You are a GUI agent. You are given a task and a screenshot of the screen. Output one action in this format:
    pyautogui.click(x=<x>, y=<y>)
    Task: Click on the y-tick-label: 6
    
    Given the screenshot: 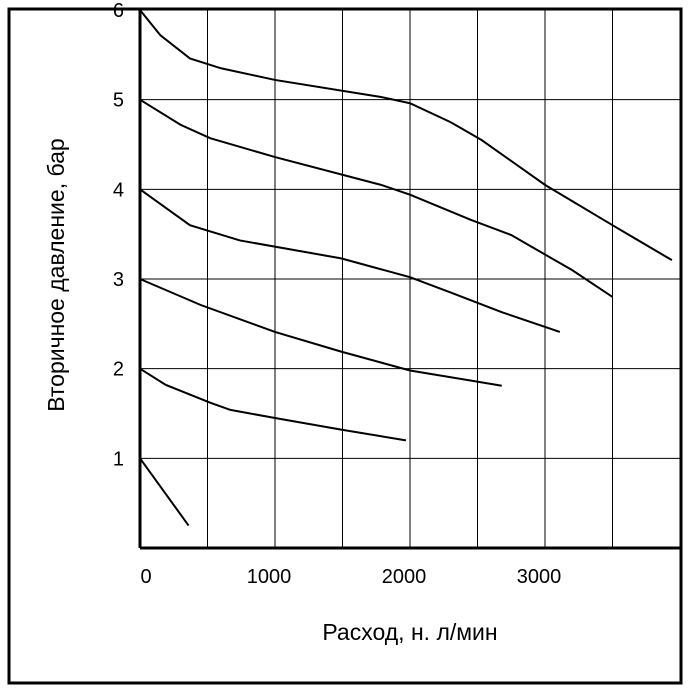 What is the action you would take?
    pyautogui.click(x=118, y=11)
    